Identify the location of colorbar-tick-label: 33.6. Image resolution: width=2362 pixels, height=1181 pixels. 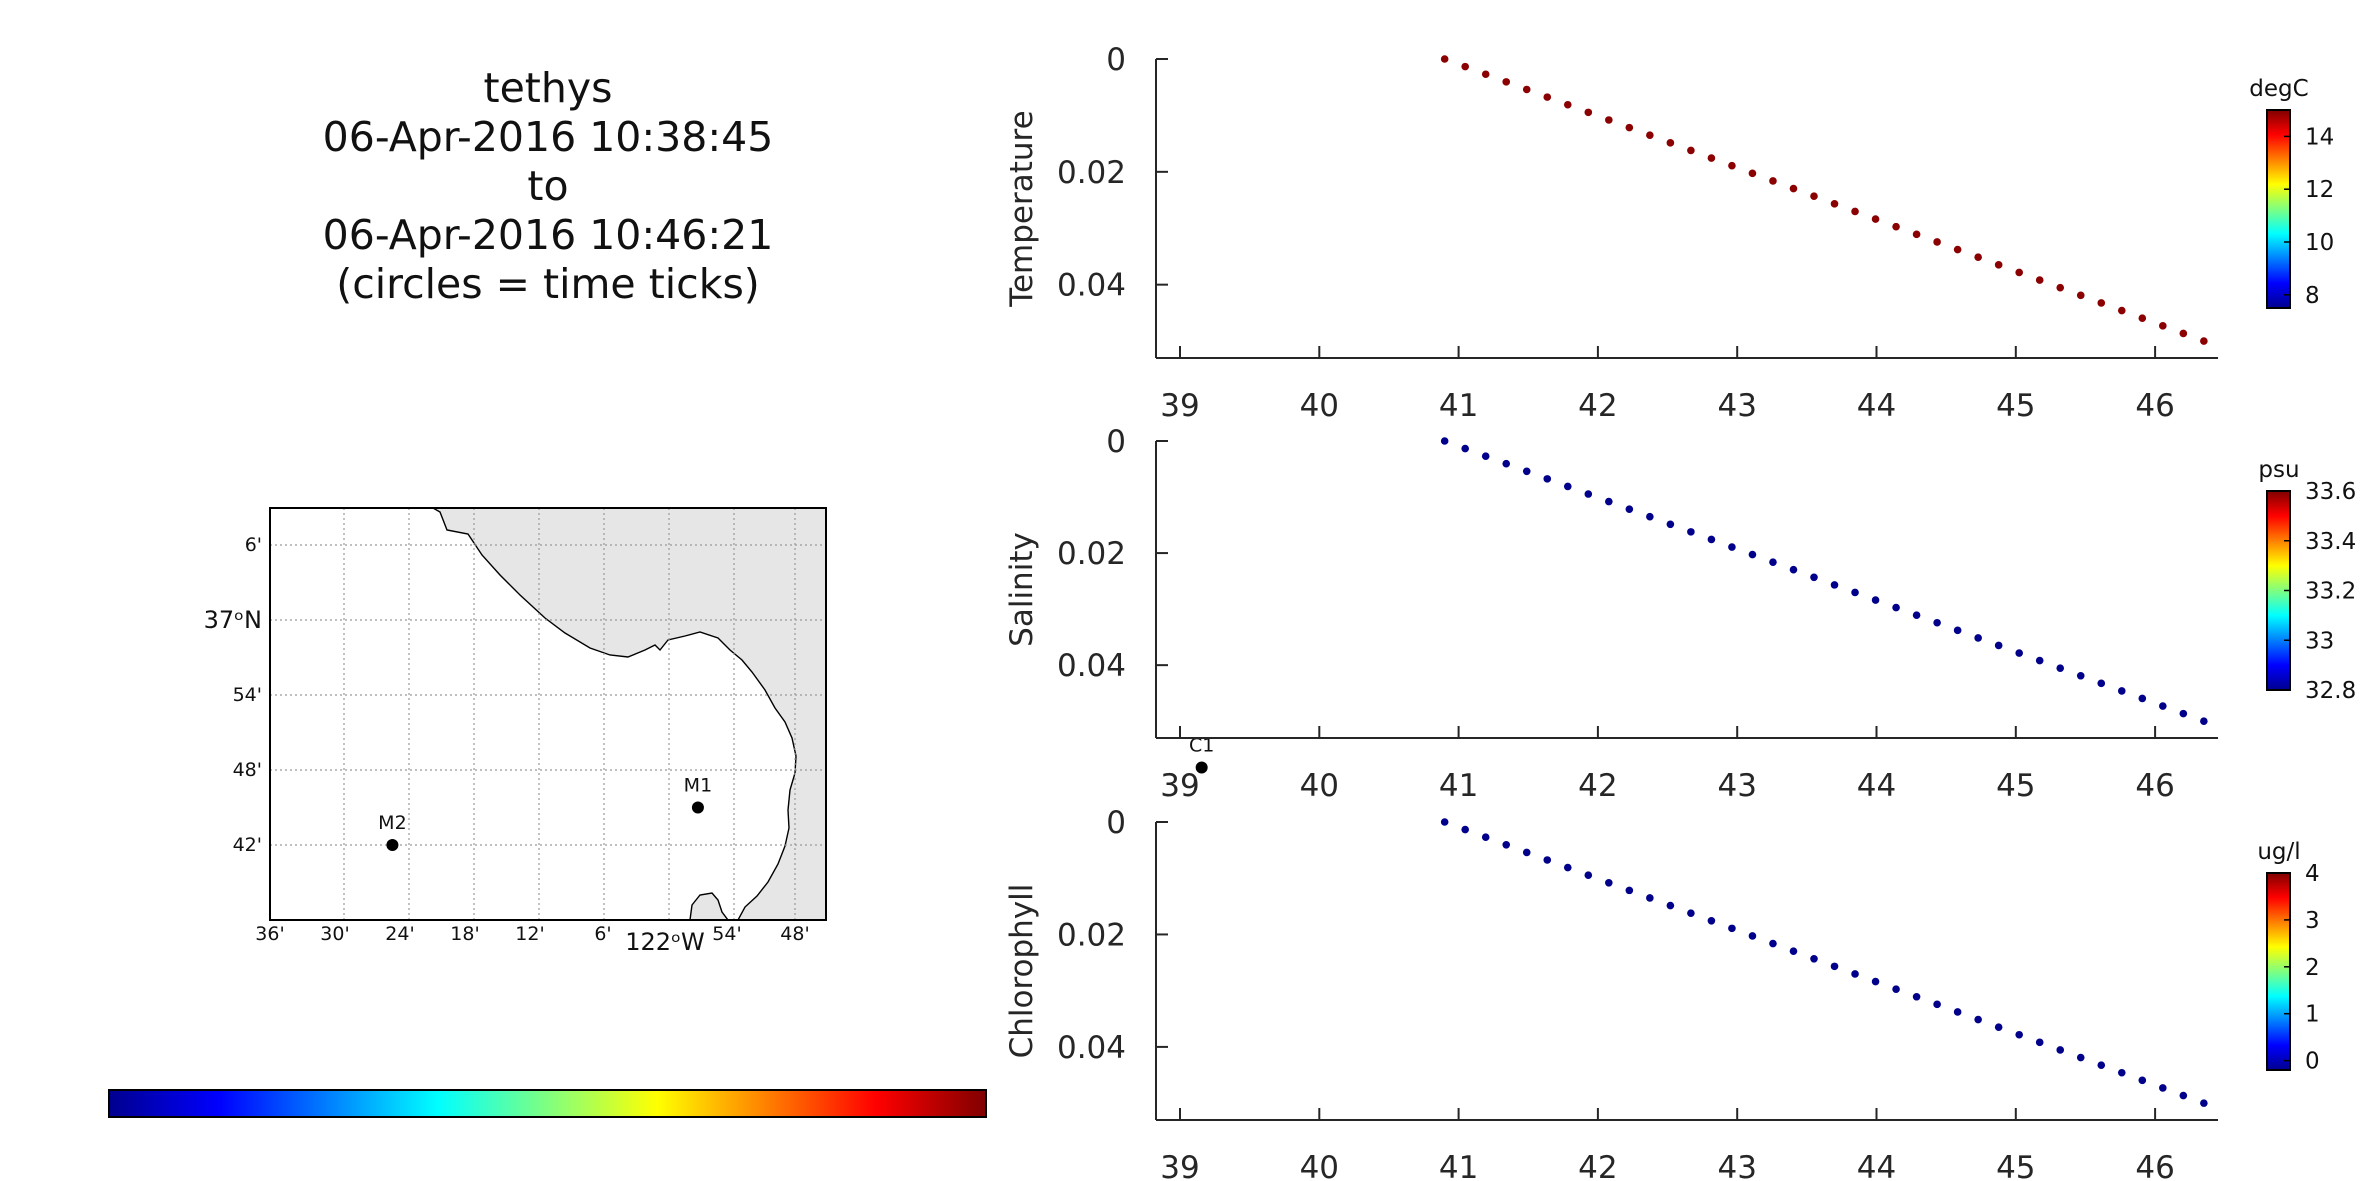
(2330, 492).